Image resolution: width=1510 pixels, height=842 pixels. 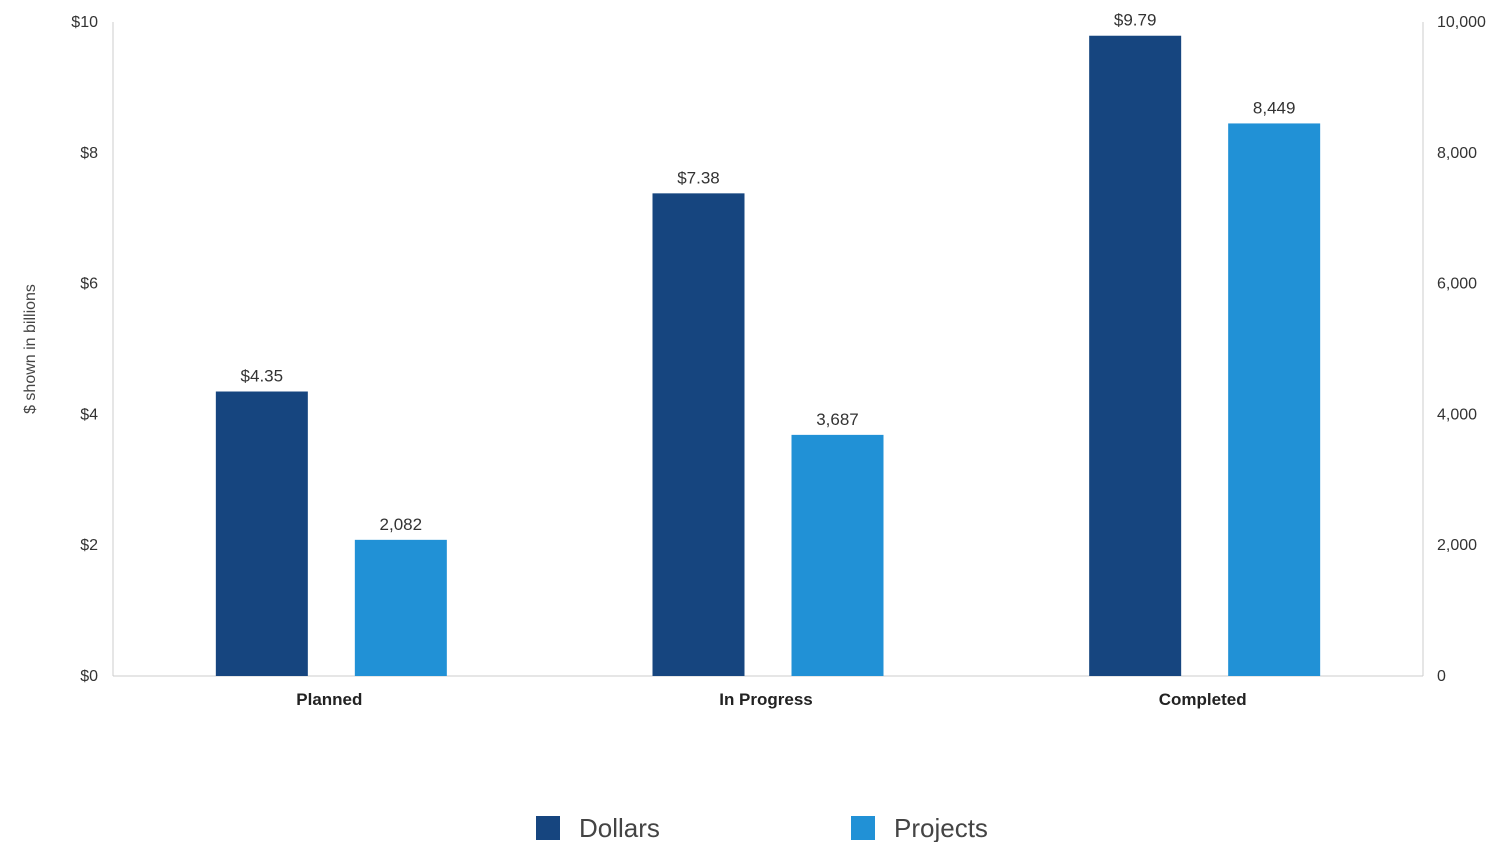 What do you see at coordinates (329, 699) in the screenshot?
I see `x-category-label: Planned` at bounding box center [329, 699].